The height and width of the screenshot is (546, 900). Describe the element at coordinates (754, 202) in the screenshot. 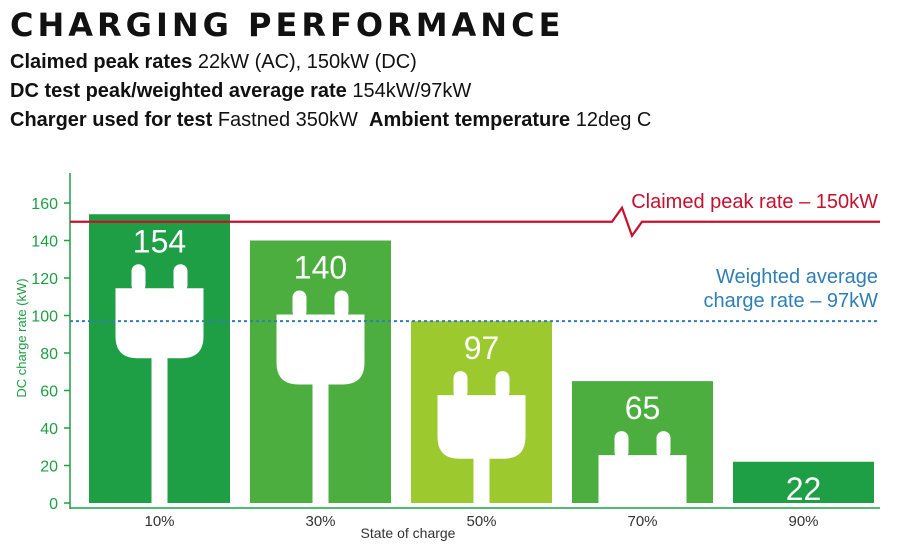

I see `claimed-peak-label: Claimed peak rate – 150kW` at that location.